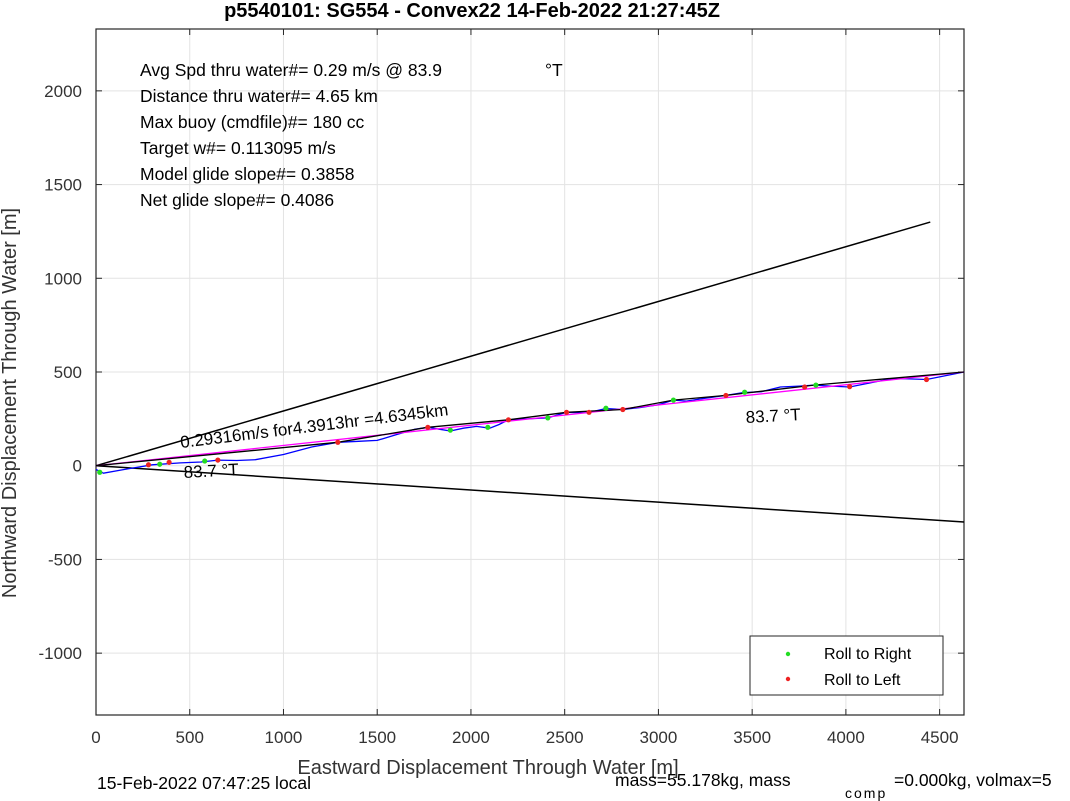  Describe the element at coordinates (788, 654) in the screenshot. I see `legend-marker-roll-right` at that location.